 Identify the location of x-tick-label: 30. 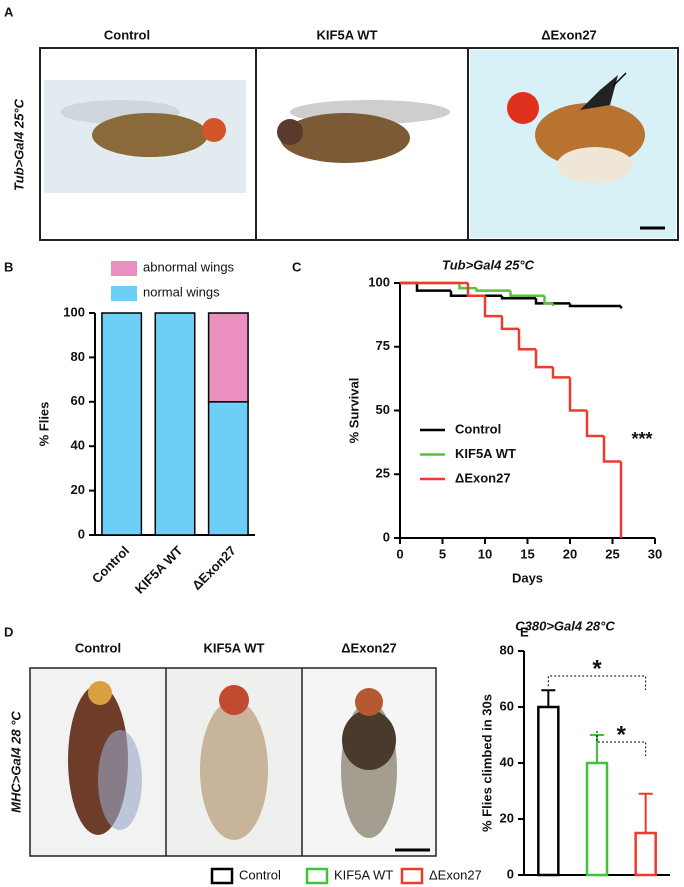
(655, 553).